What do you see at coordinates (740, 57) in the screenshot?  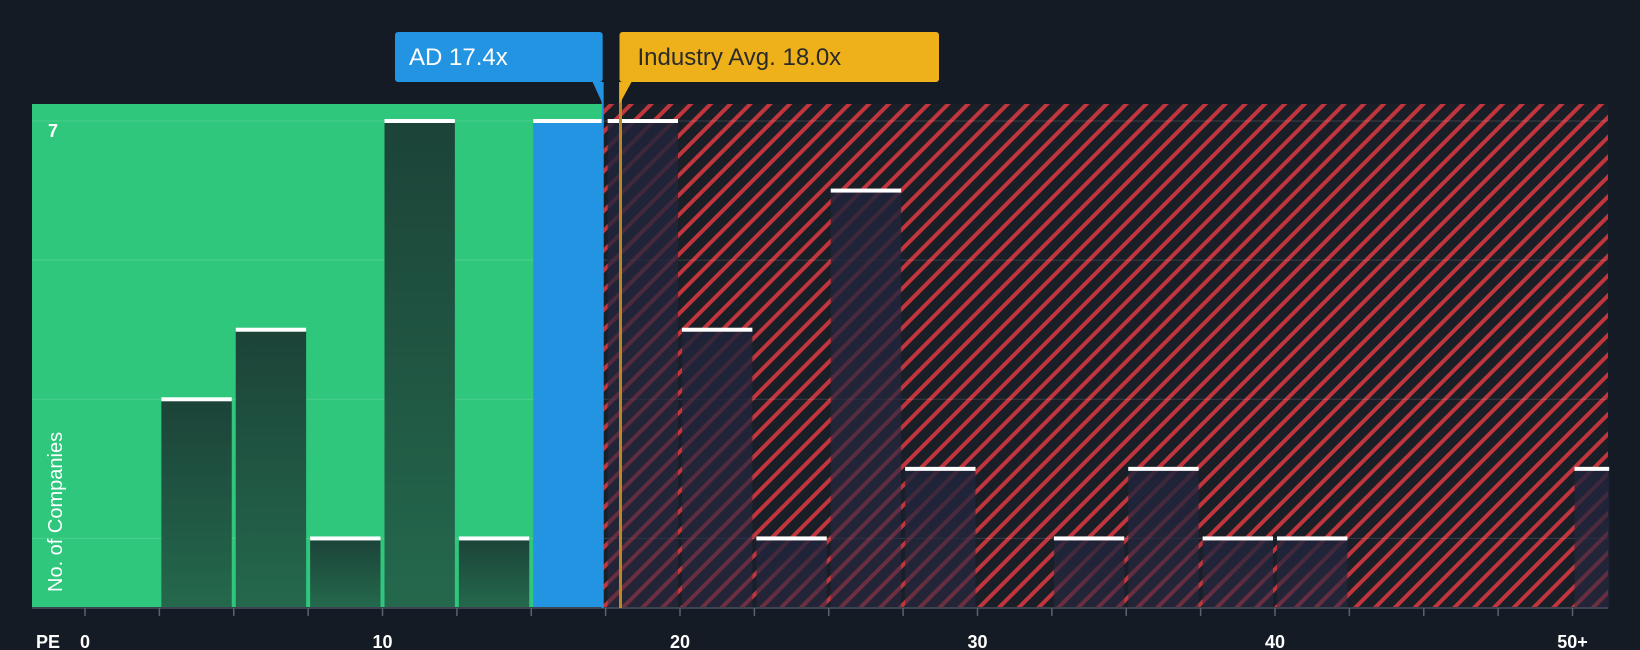 I see `industry-callout-label: Industry Avg. 18.0x` at bounding box center [740, 57].